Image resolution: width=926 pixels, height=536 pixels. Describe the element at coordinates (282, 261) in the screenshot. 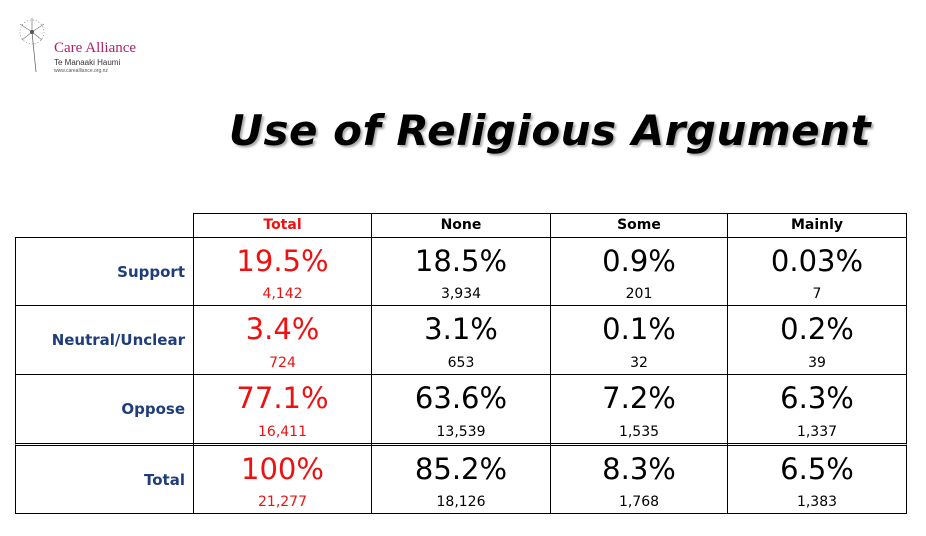

I see `cell-percent: 19.5%` at that location.